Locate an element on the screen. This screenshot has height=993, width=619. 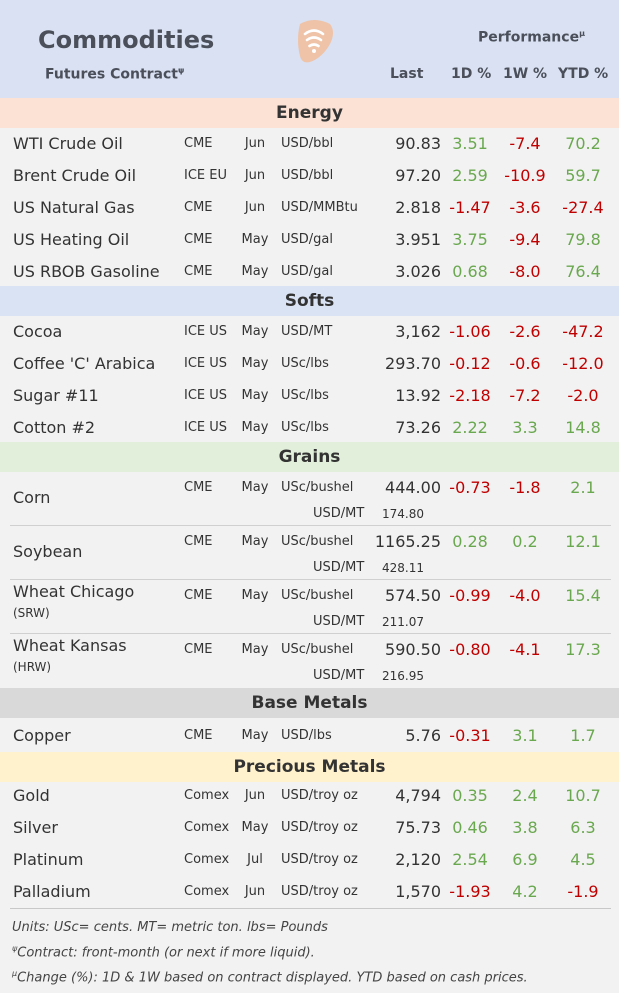
section-precious-metals: Precious Metals is located at coordinates (309, 767).